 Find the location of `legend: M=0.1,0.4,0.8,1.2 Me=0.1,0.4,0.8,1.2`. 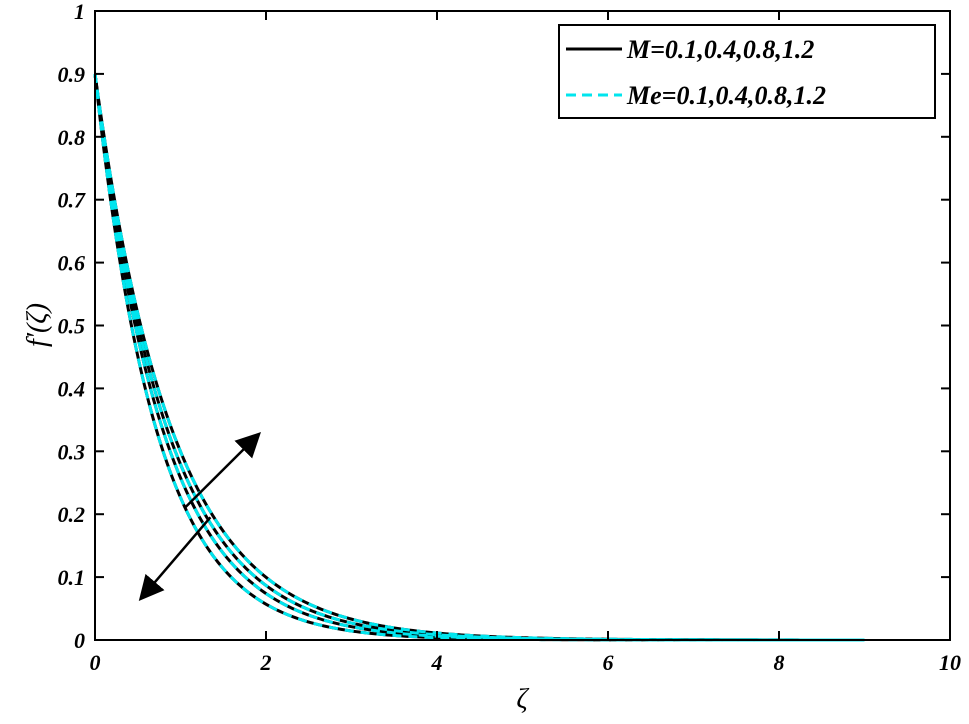

legend: M=0.1,0.4,0.8,1.2 Me=0.1,0.4,0.8,1.2 is located at coordinates (747, 71).